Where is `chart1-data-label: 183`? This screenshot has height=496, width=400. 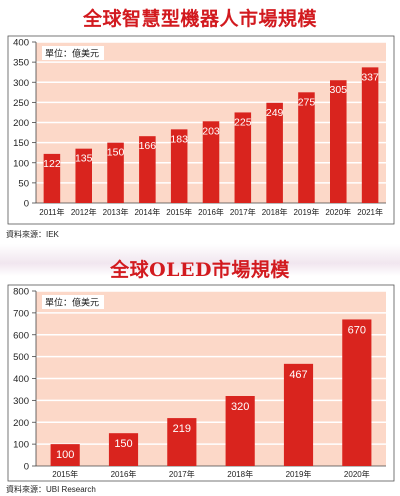
chart1-data-label: 183 is located at coordinates (179, 139).